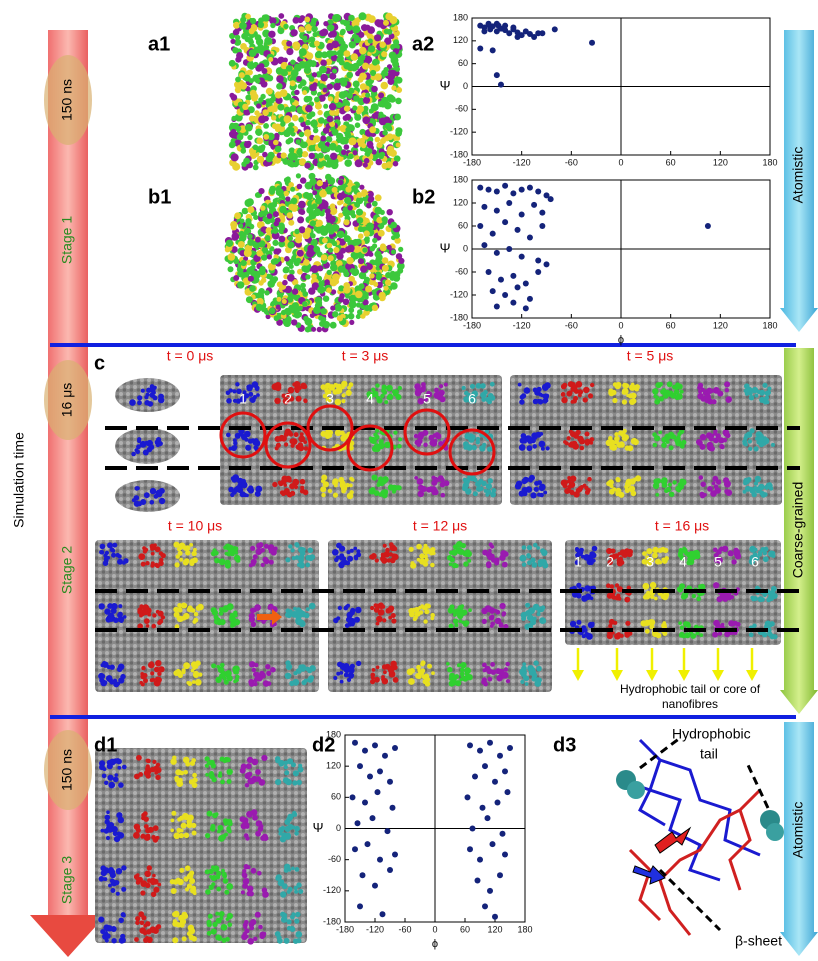 The image size is (818, 961). I want to click on strand-arrow, so click(673, 840).